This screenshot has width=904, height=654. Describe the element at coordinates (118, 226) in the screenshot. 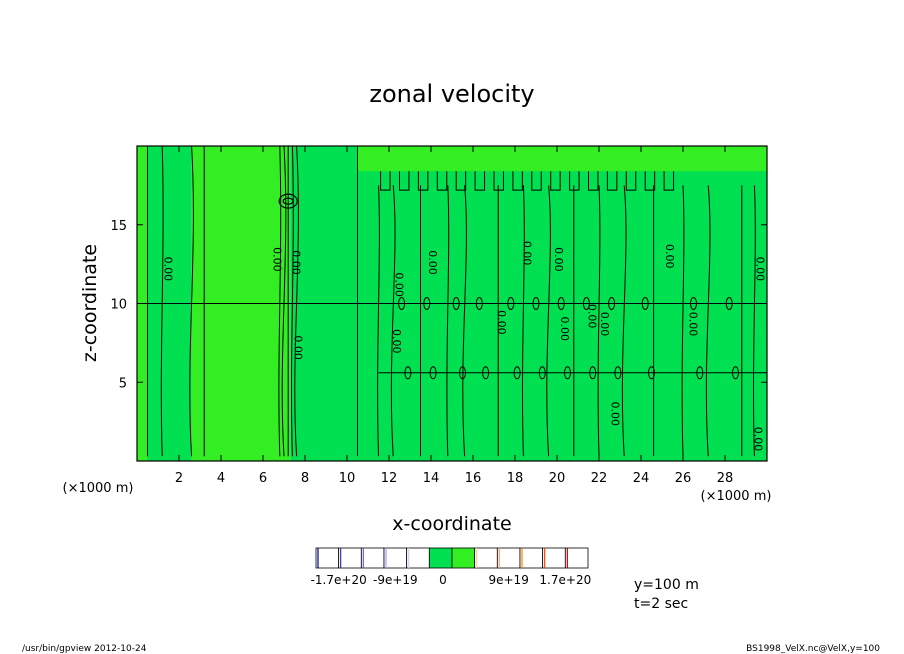

I see `z-tick-label: 15` at that location.